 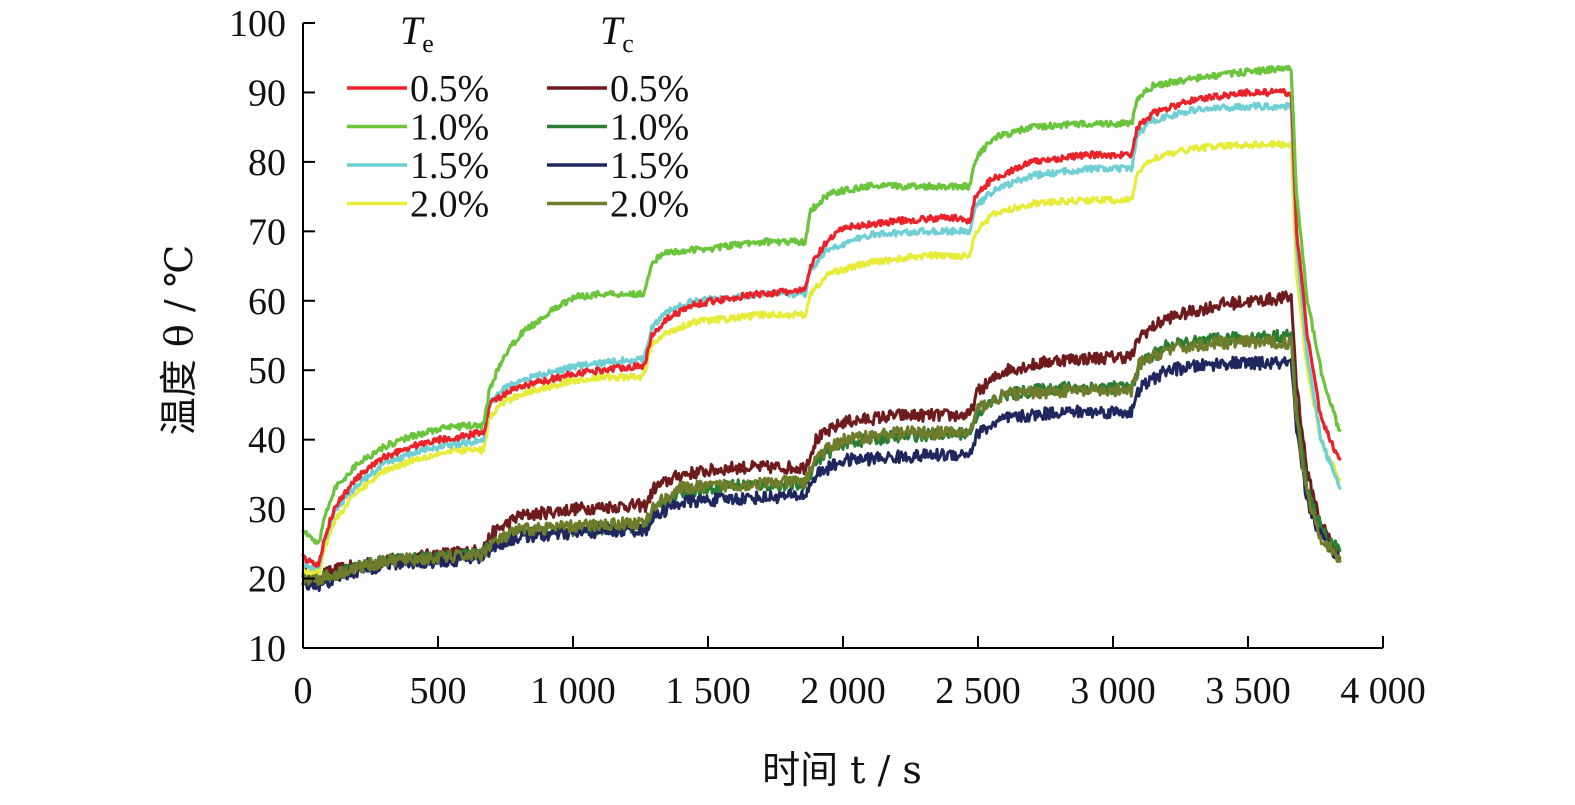 I want to click on x-tick-label: 2 000, so click(x=843, y=691).